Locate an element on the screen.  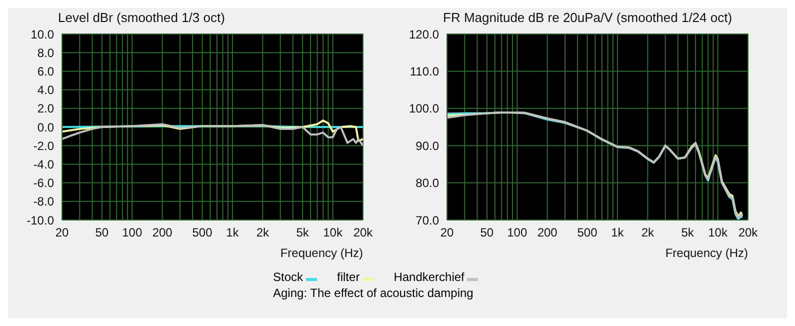
y-tick-label: -4.0 is located at coordinates (43, 164).